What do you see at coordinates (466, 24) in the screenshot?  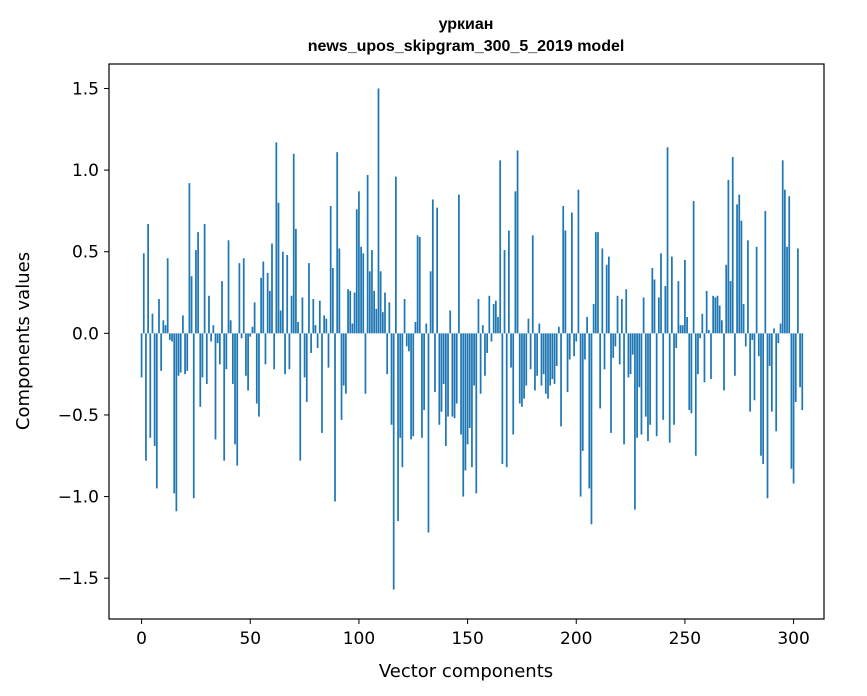 I see `chart-title-line1: уркиан` at bounding box center [466, 24].